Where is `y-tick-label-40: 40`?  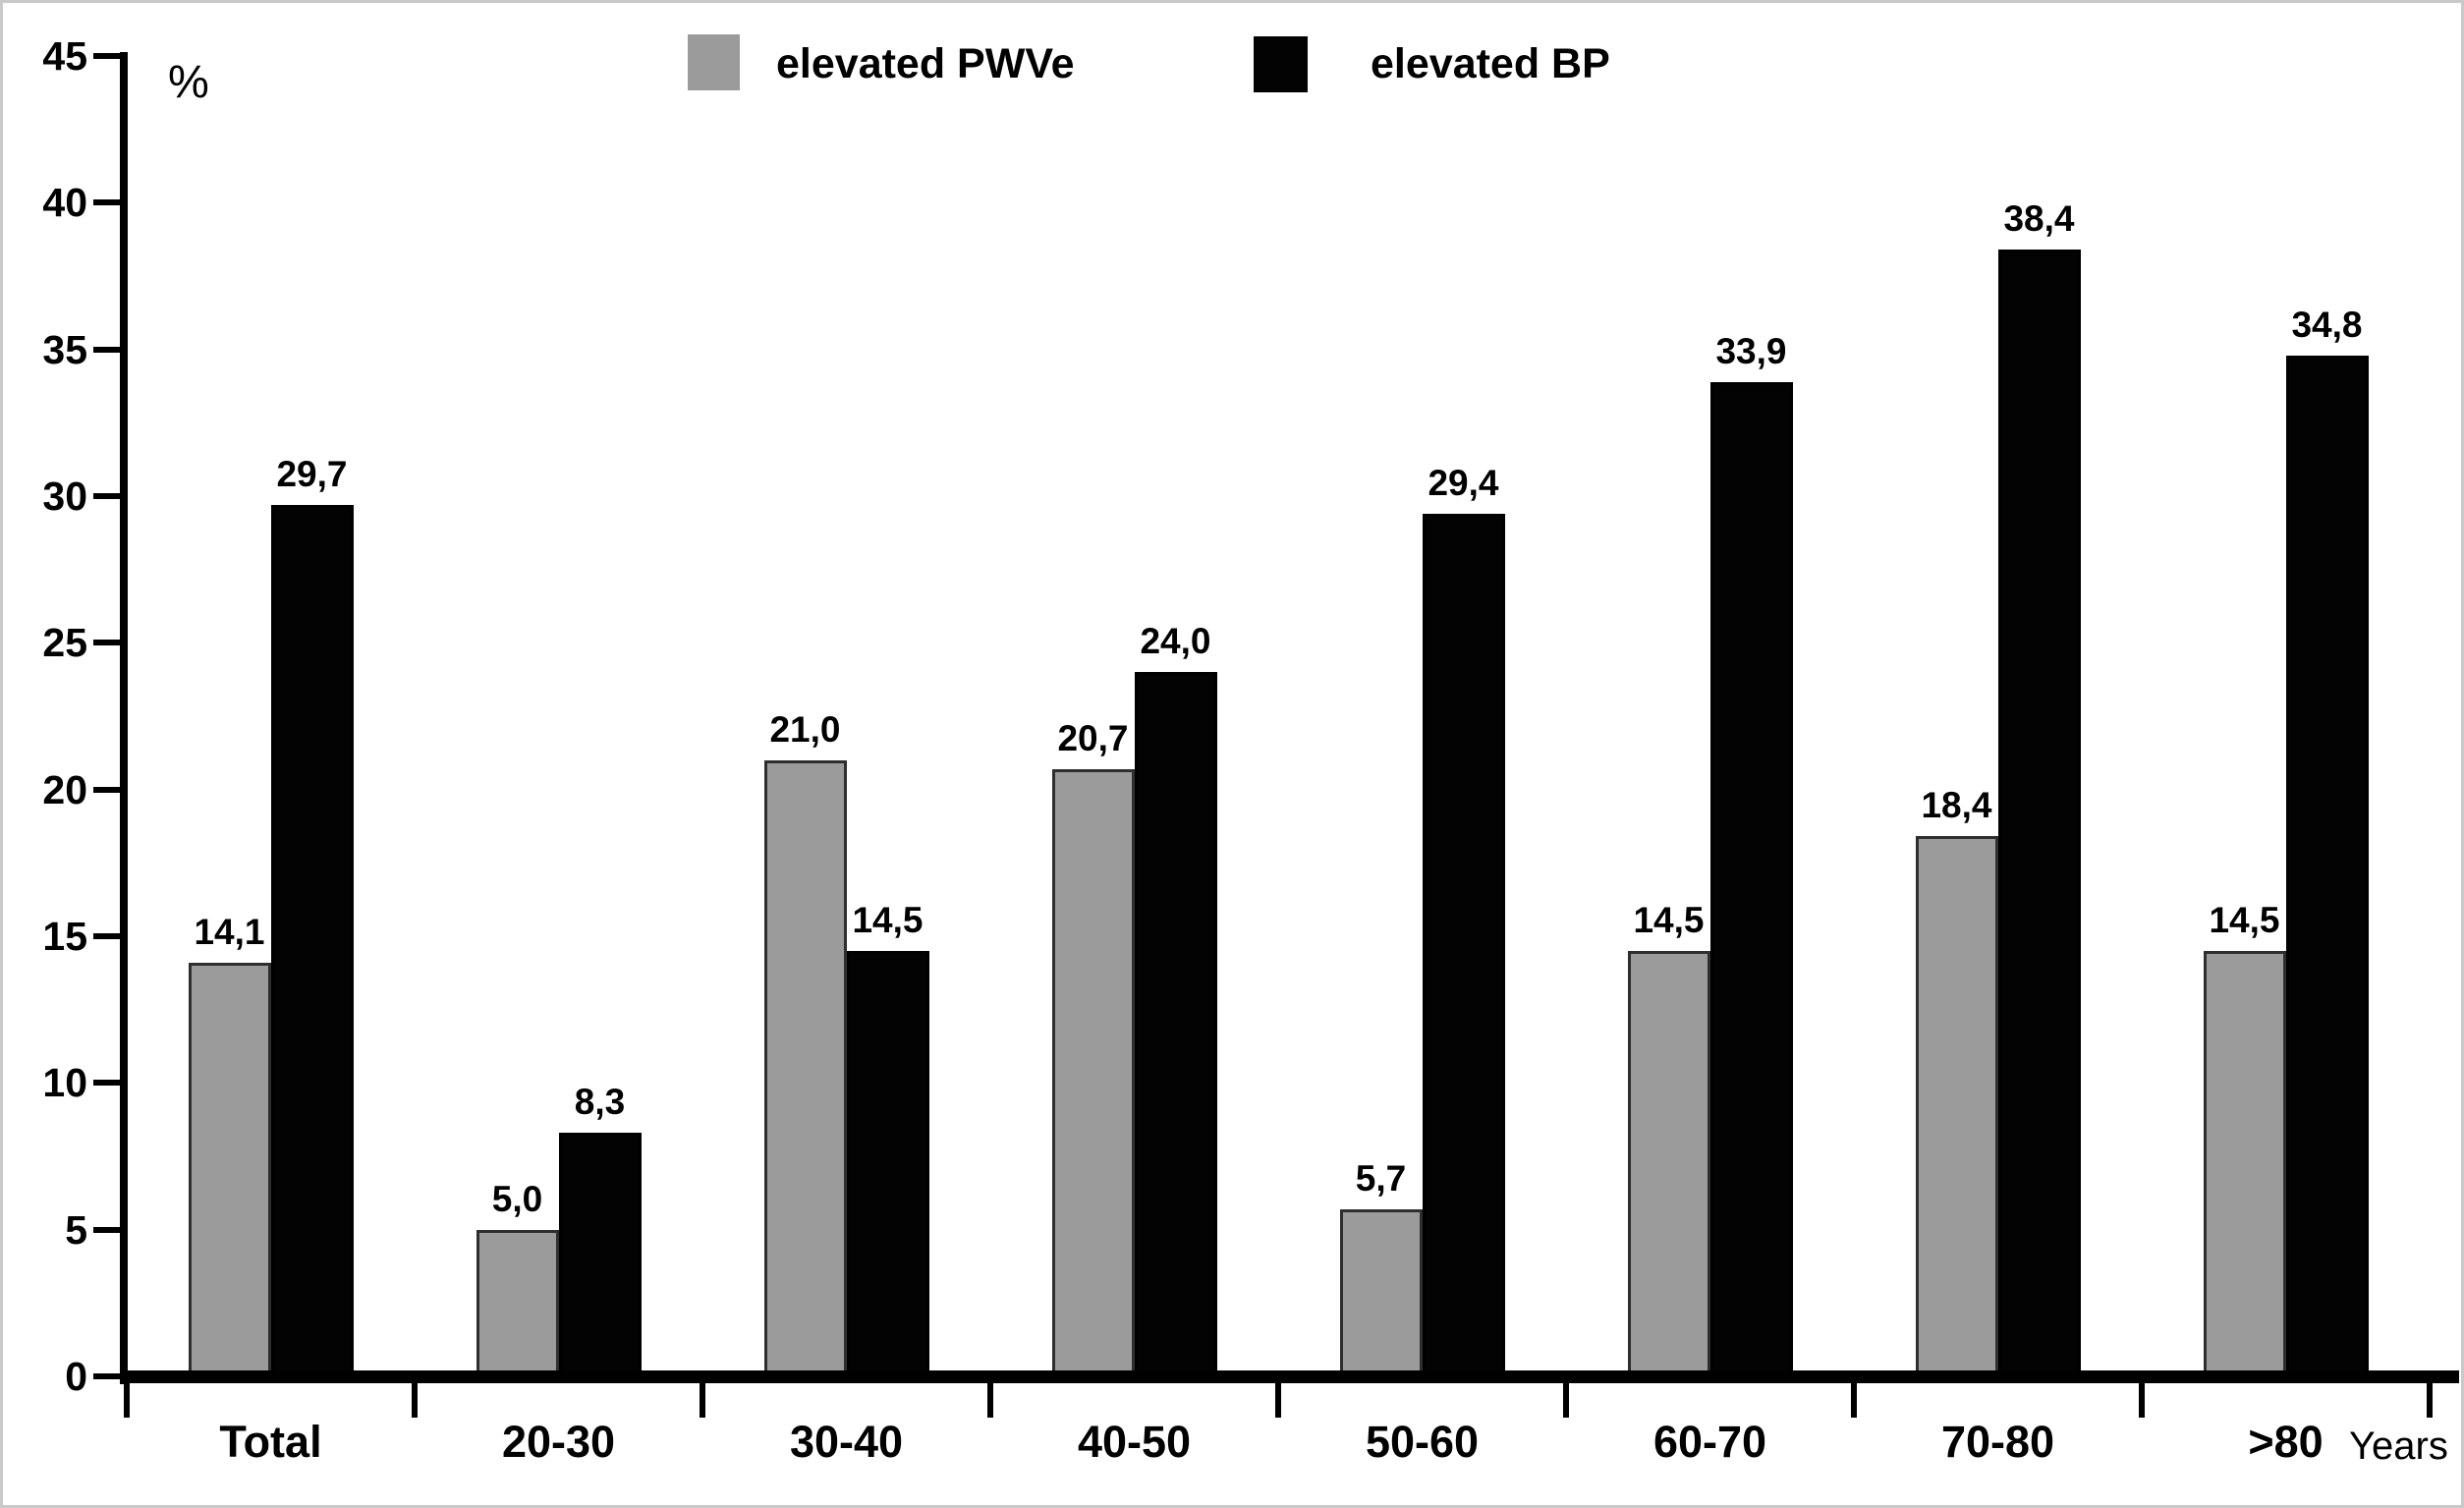 y-tick-label-40: 40 is located at coordinates (64, 203).